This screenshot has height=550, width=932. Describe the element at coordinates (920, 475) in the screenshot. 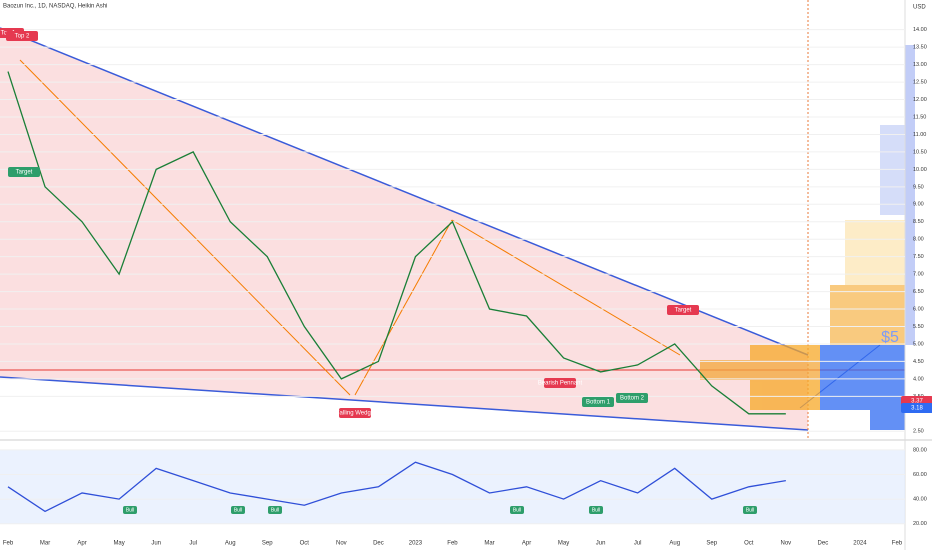

I see `y-tick-label: 60.00` at that location.